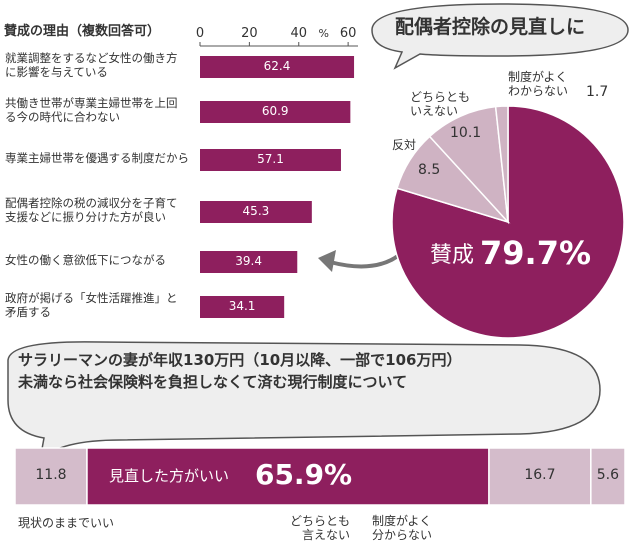 The width and height of the screenshot is (630, 550). I want to click on x-tick-label: 20, so click(249, 33).